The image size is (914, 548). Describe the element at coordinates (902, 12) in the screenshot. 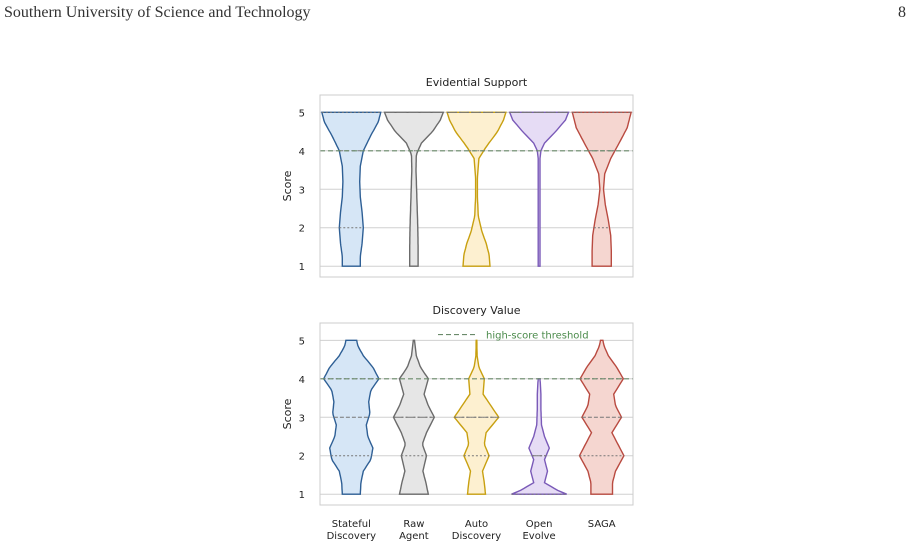

I see `page-number: 8` at that location.